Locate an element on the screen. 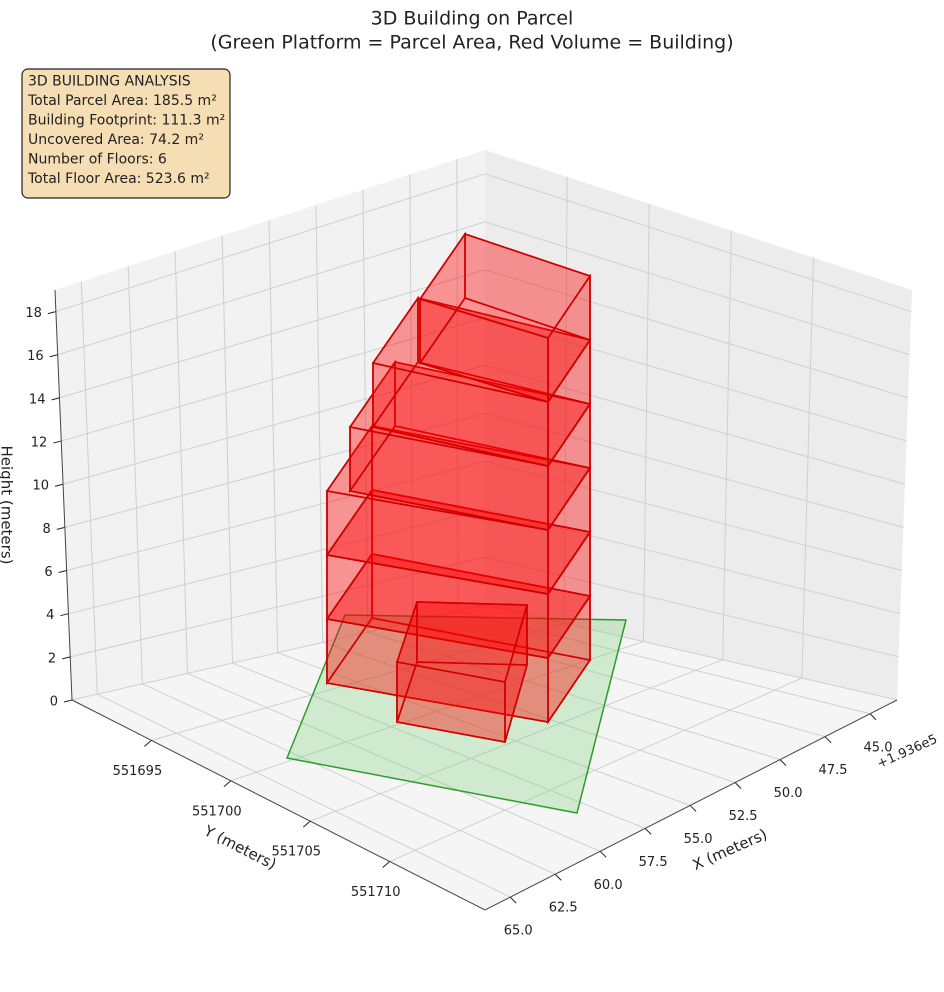 The width and height of the screenshot is (944, 992). z-tick-label: 8 is located at coordinates (47, 529).